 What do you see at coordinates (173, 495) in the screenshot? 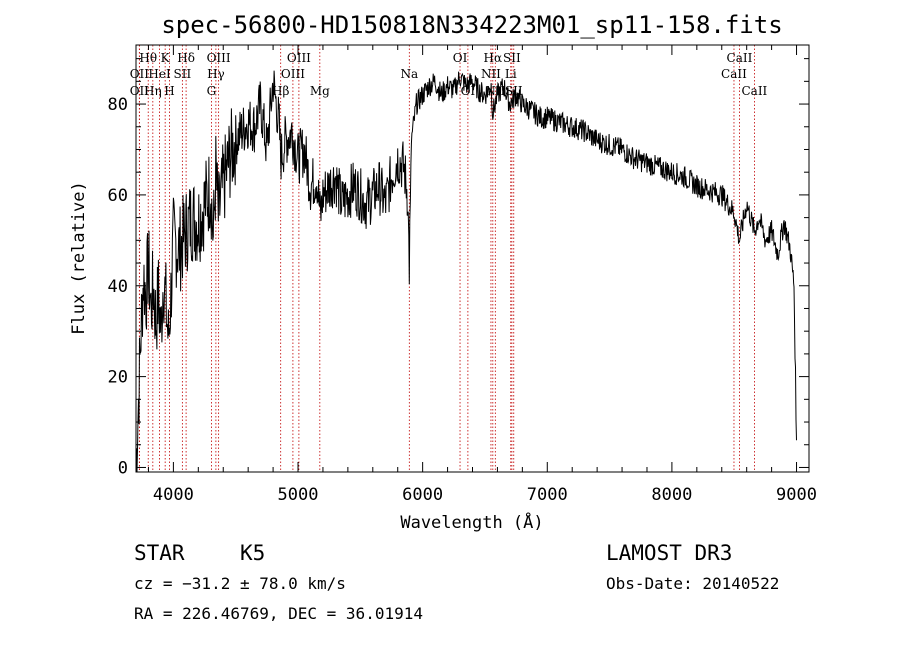
I see `x-tick-label: 4000` at bounding box center [173, 495].